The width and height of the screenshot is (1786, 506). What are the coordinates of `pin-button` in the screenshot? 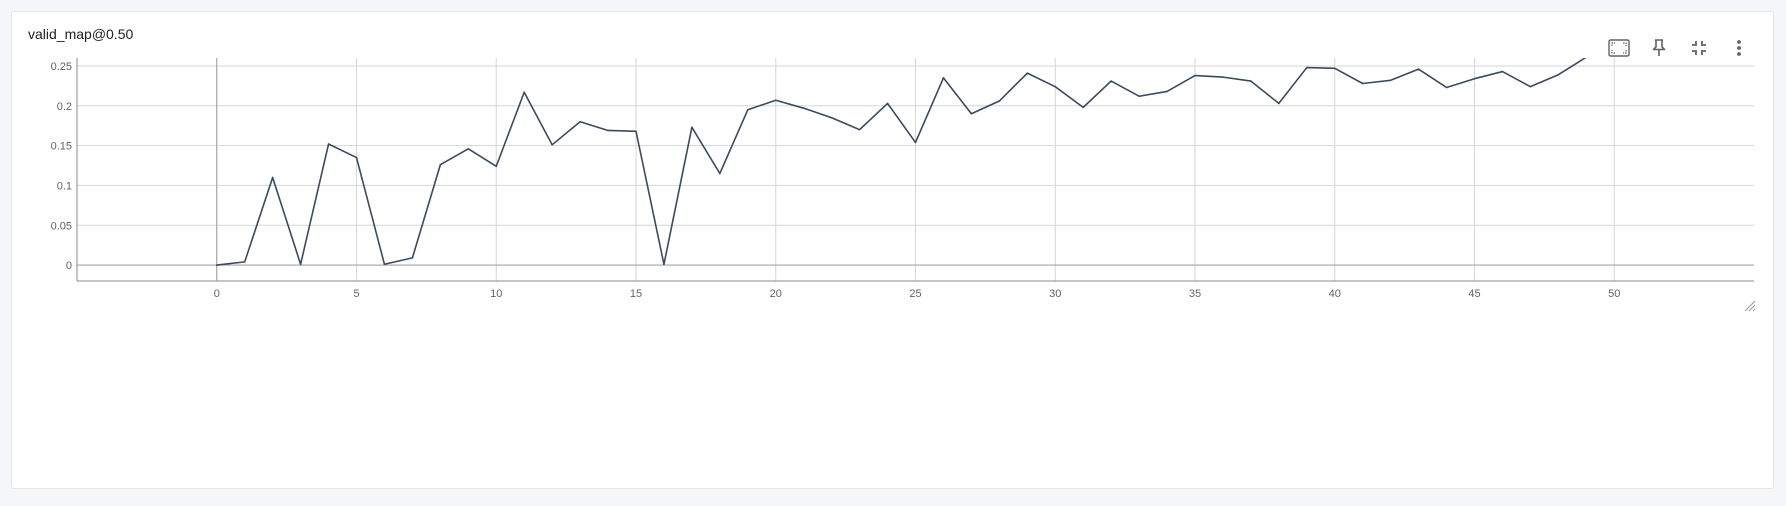 It's located at (1659, 48).